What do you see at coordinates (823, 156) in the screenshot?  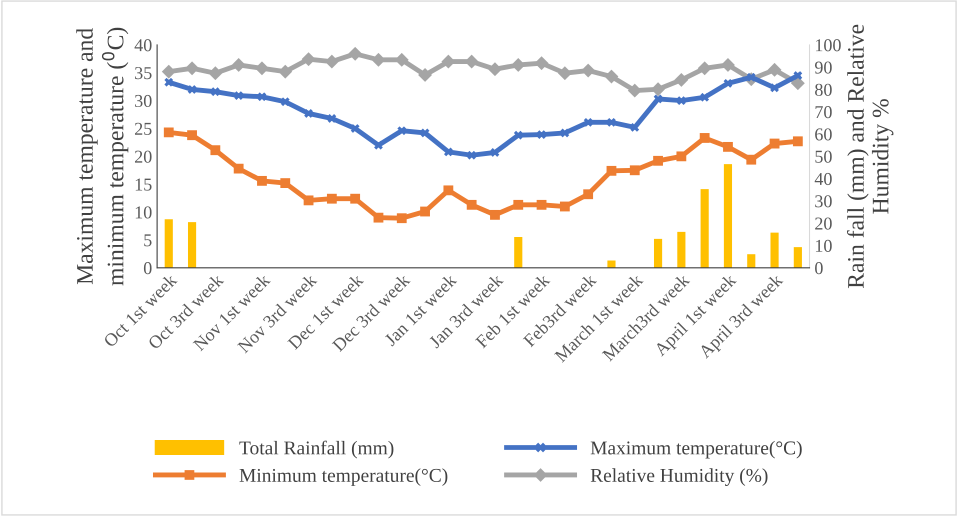 I see `y2-tick-label: 50` at bounding box center [823, 156].